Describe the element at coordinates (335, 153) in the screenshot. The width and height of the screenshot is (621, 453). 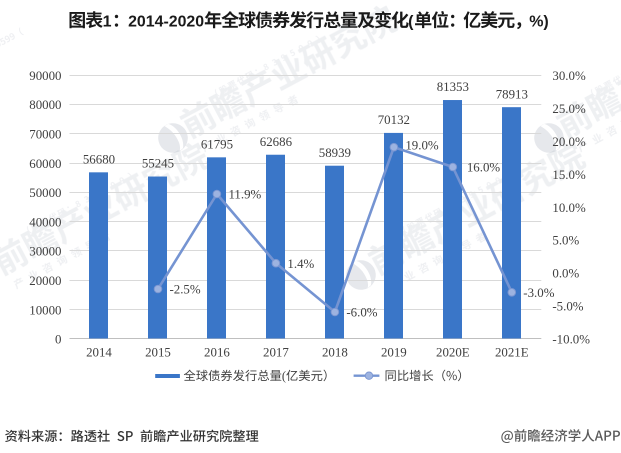
I see `svg-text: 58939` at that location.